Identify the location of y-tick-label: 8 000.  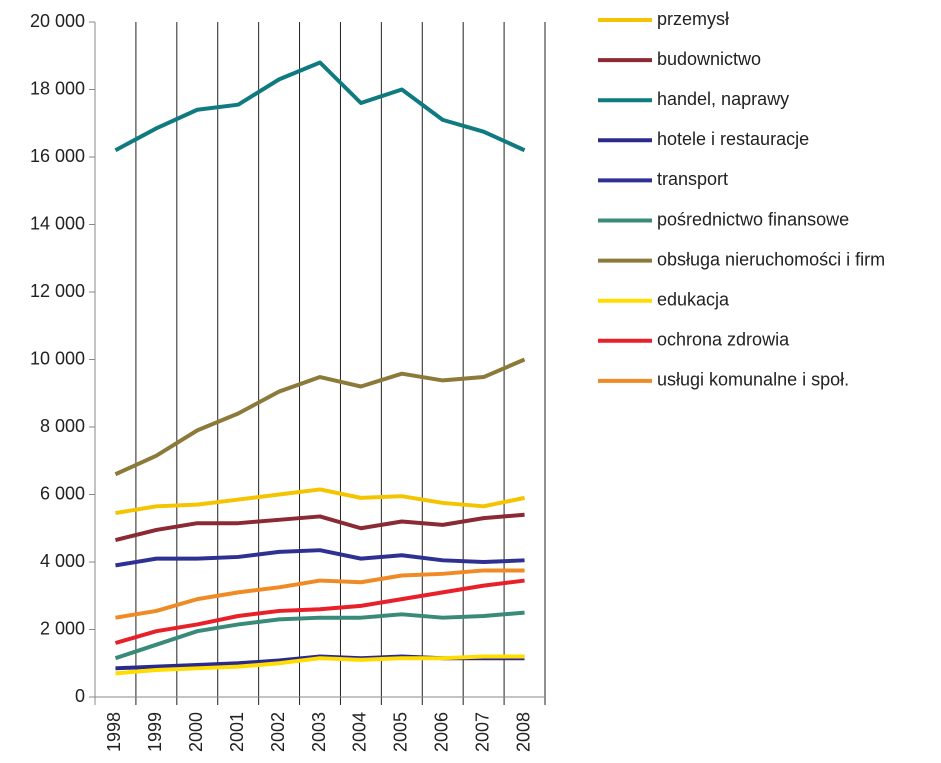
(62, 426).